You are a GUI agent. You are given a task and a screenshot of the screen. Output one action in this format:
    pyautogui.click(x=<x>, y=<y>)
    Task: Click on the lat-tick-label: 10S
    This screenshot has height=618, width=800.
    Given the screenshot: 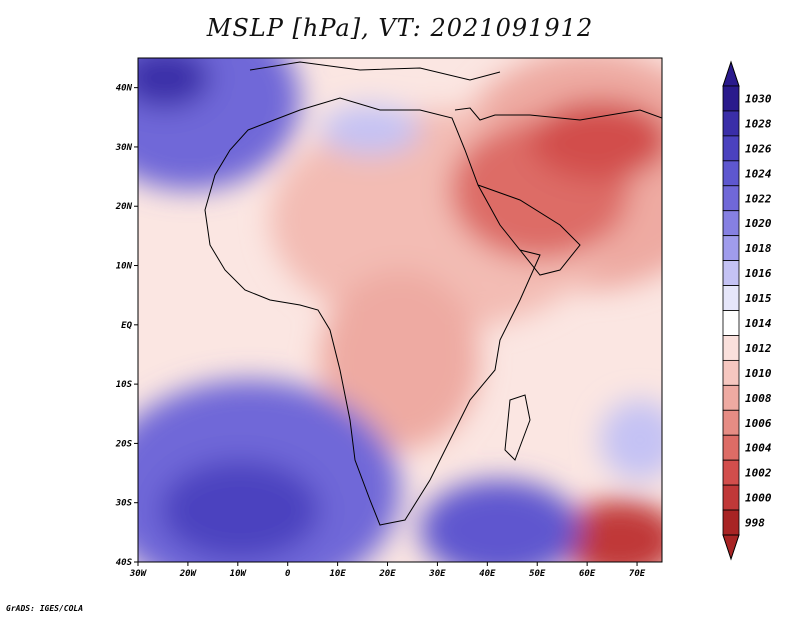 What is the action you would take?
    pyautogui.click(x=124, y=385)
    